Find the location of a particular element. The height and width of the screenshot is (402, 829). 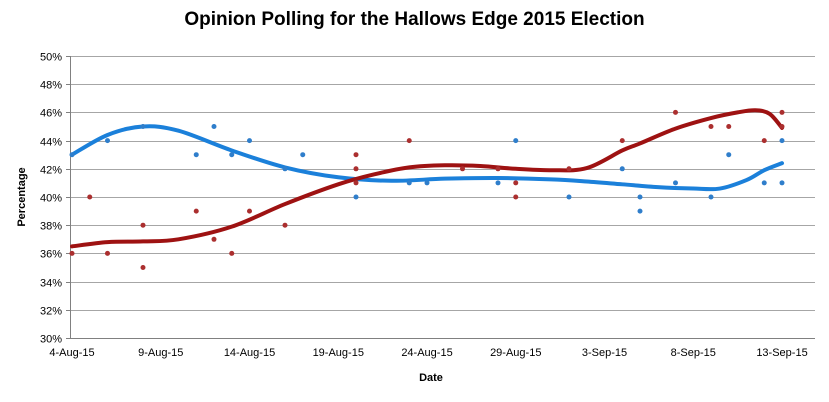

x-tick-label: 24-Aug-15 is located at coordinates (426, 353).